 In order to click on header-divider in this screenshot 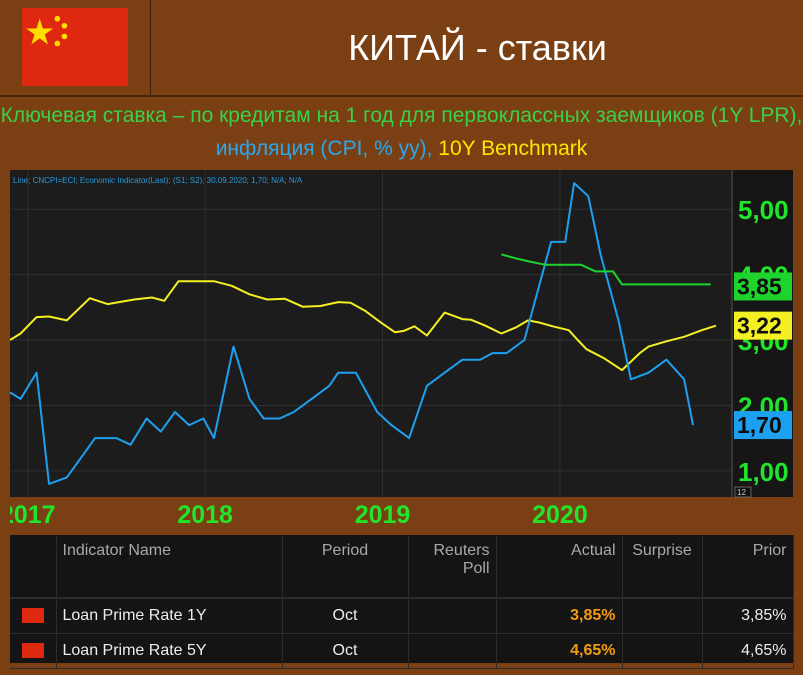, I will do `click(401, 96)`.